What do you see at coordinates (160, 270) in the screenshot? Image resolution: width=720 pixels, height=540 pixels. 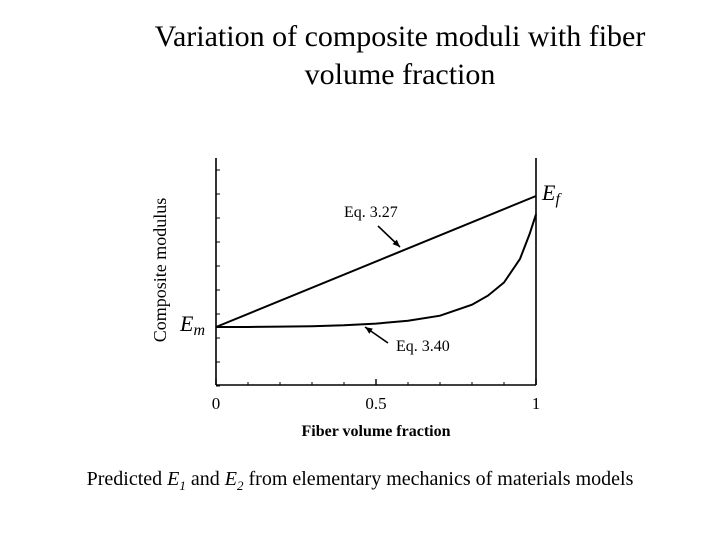 I see `y-axis-title: Composite modulus` at bounding box center [160, 270].